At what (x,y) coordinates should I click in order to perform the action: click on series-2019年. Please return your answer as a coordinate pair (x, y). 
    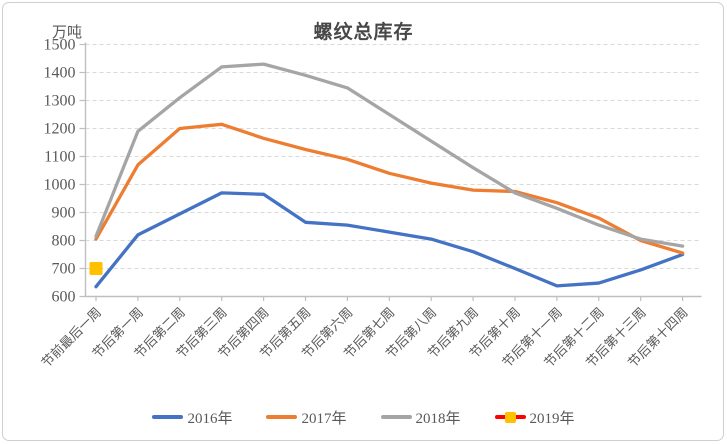
    Looking at the image, I should click on (96, 268).